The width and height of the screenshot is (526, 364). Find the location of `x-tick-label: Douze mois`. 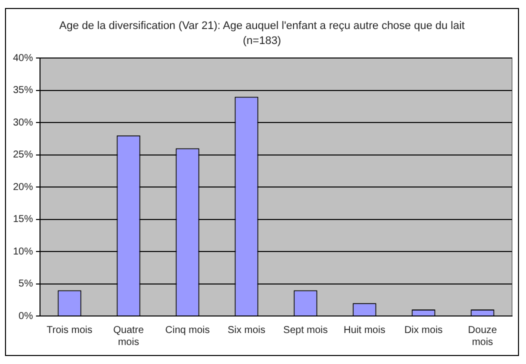

x-tick-label: Douze mois is located at coordinates (483, 336).